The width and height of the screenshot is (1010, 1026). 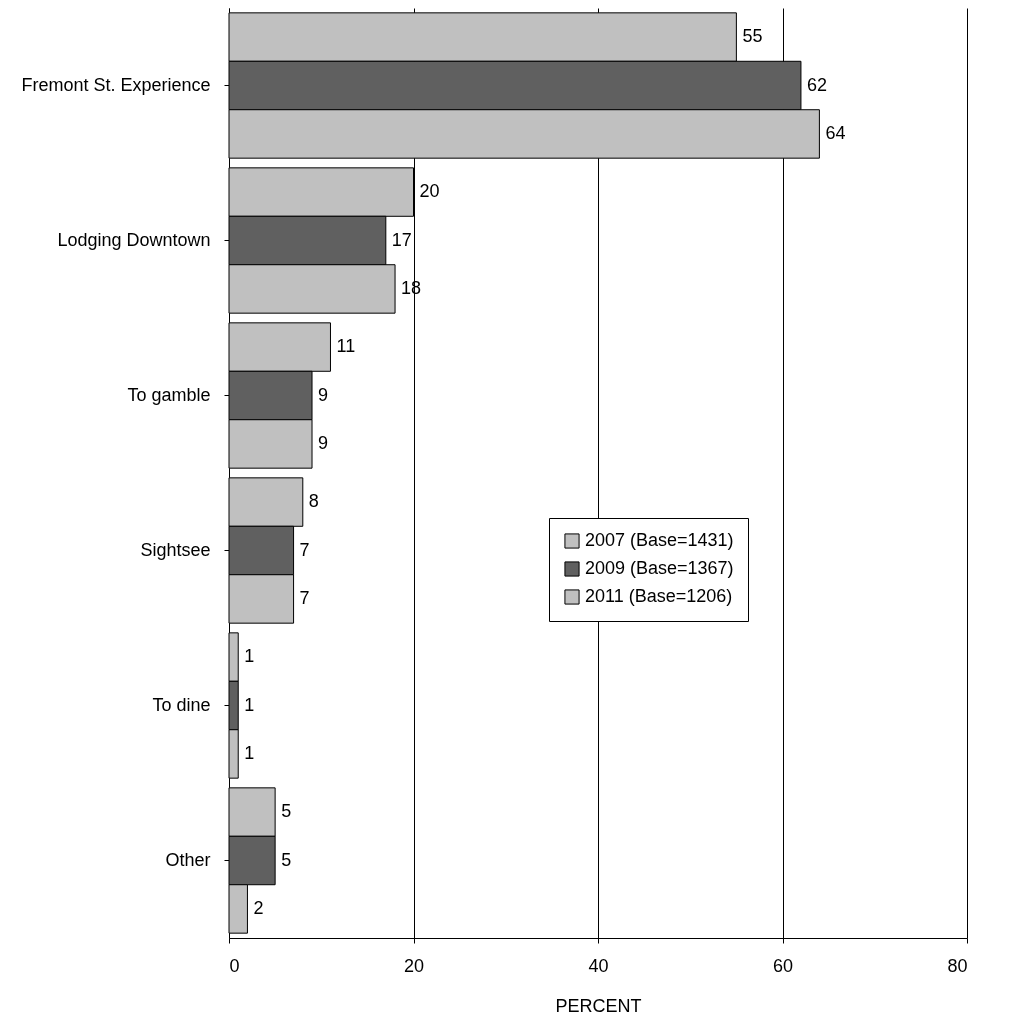 What do you see at coordinates (752, 36) in the screenshot?
I see `data-label: 55` at bounding box center [752, 36].